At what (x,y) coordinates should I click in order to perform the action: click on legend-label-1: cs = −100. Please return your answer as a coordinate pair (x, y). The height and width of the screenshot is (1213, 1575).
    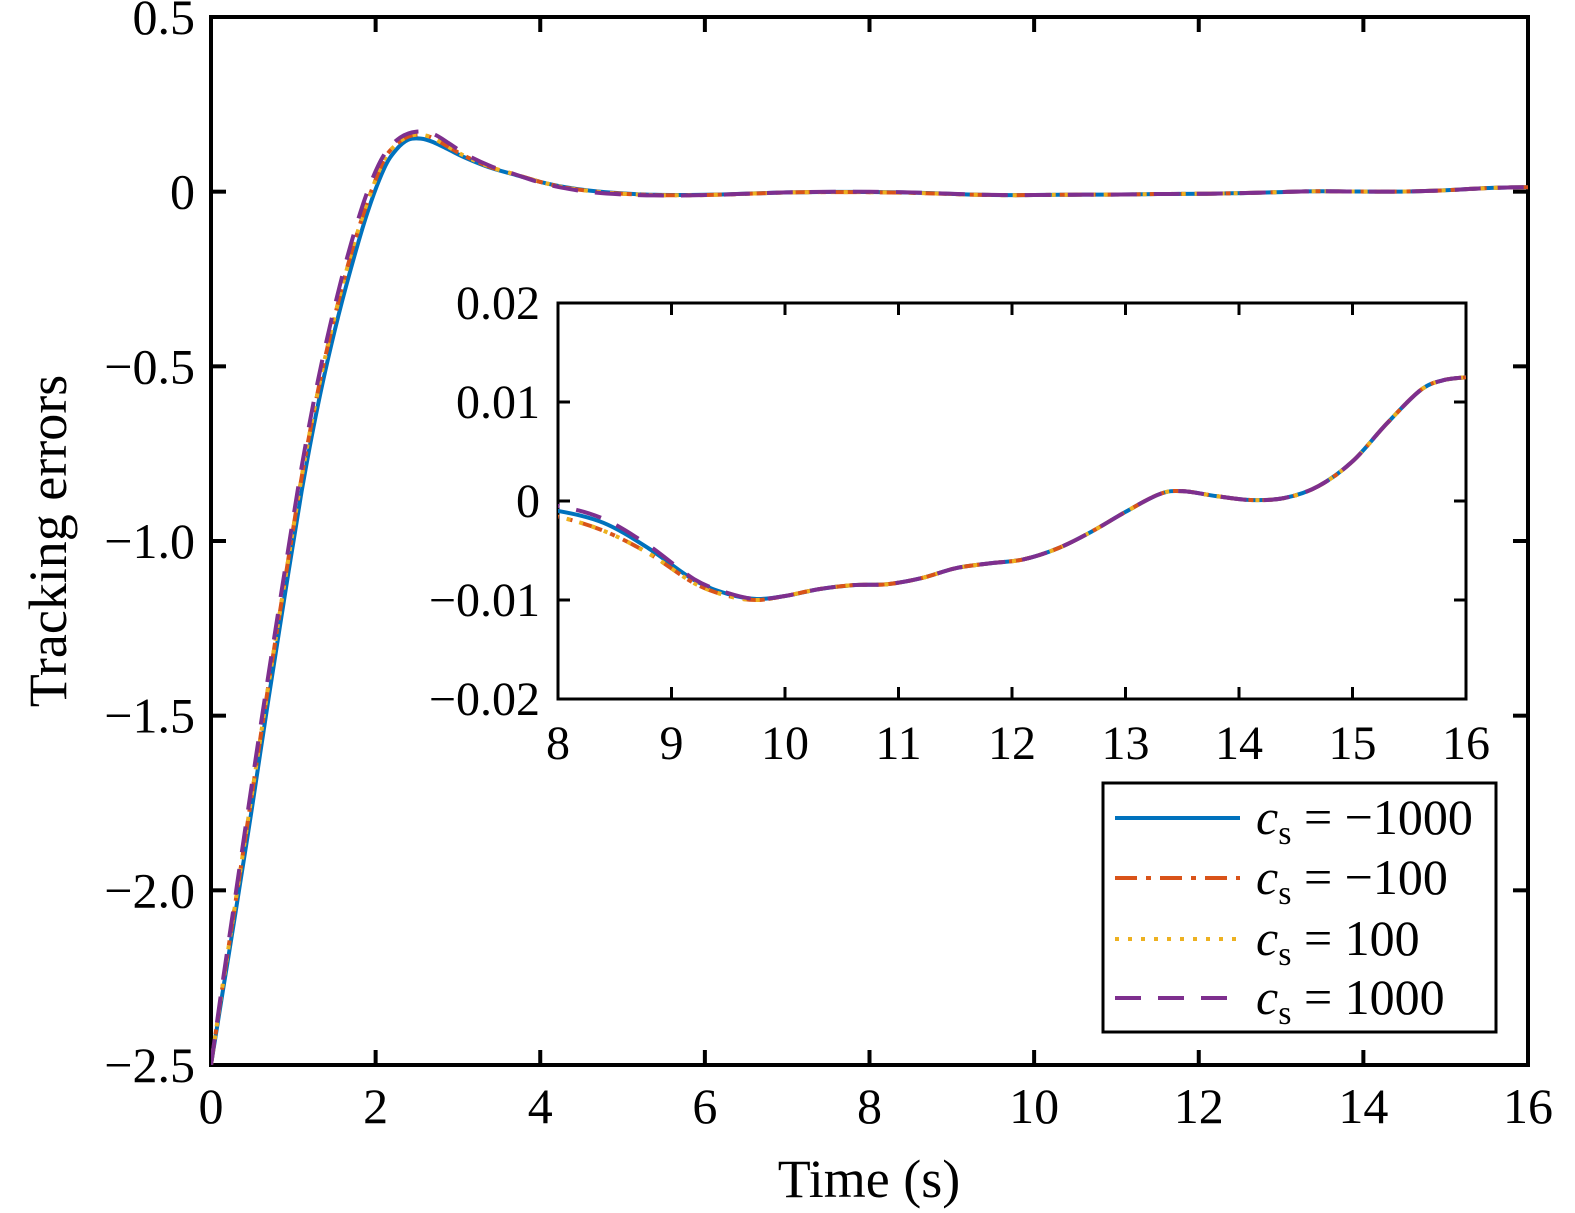
    Looking at the image, I should click on (1352, 880).